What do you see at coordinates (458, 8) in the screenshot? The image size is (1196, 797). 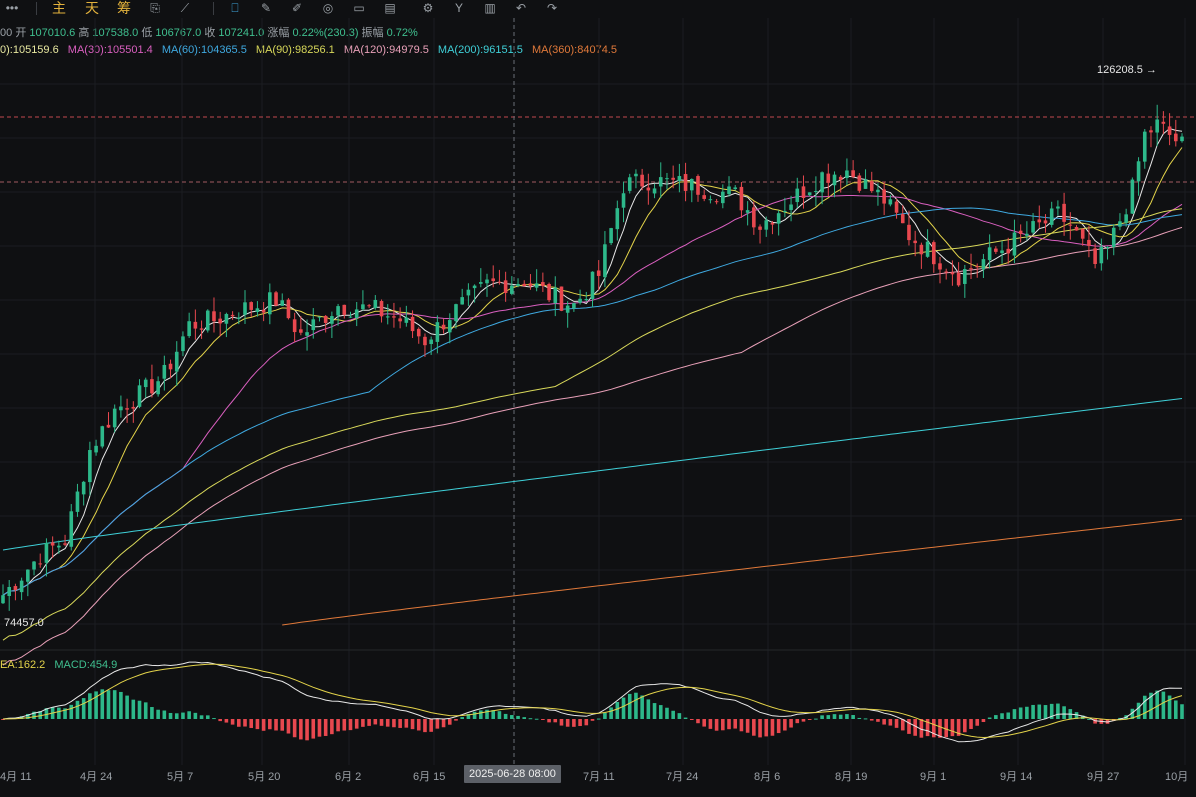 I see `fork-icon: Y` at bounding box center [458, 8].